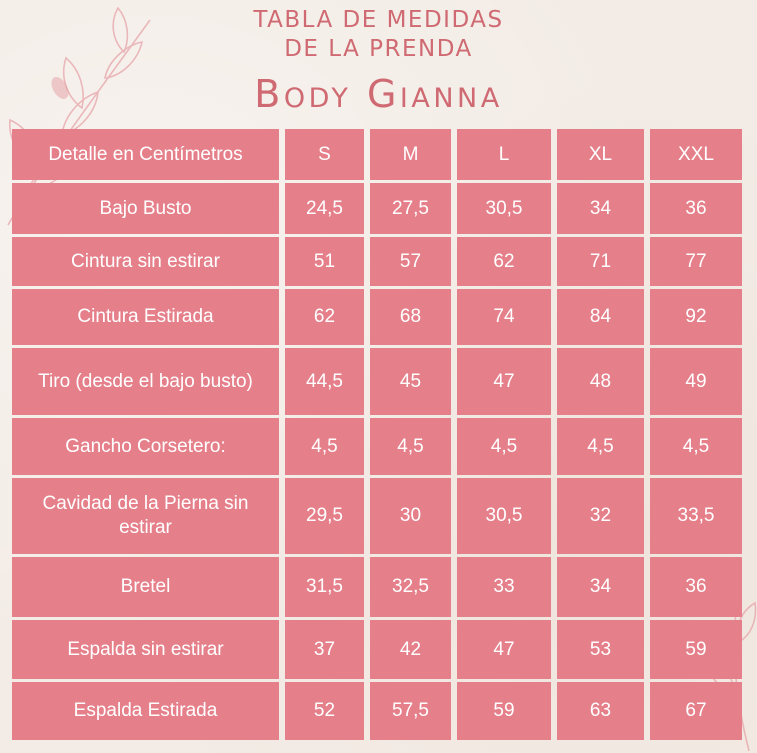 Image resolution: width=757 pixels, height=753 pixels. What do you see at coordinates (145, 587) in the screenshot?
I see `row-label-cell: Bretel` at bounding box center [145, 587].